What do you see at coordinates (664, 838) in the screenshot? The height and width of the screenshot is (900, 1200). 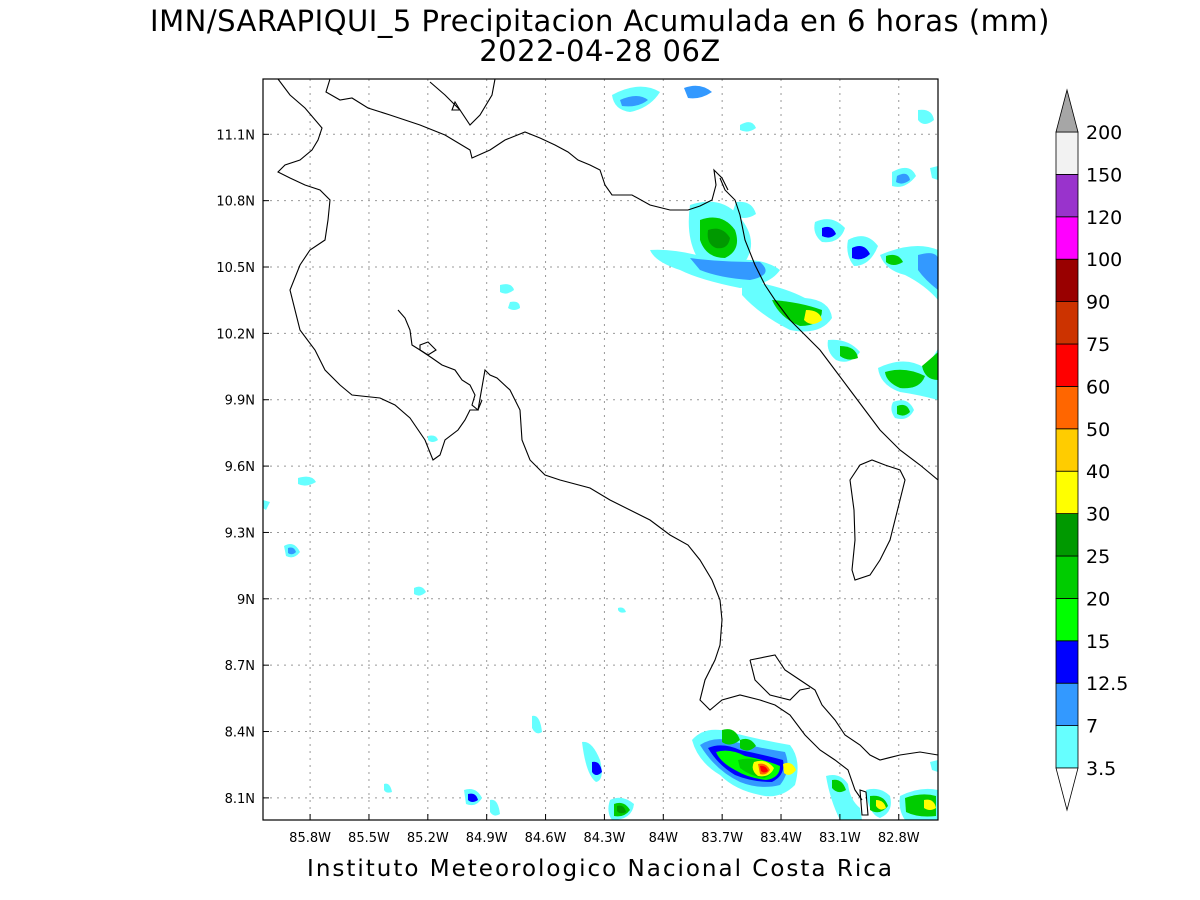 I see `tick-label-lon: 84W` at bounding box center [664, 838].